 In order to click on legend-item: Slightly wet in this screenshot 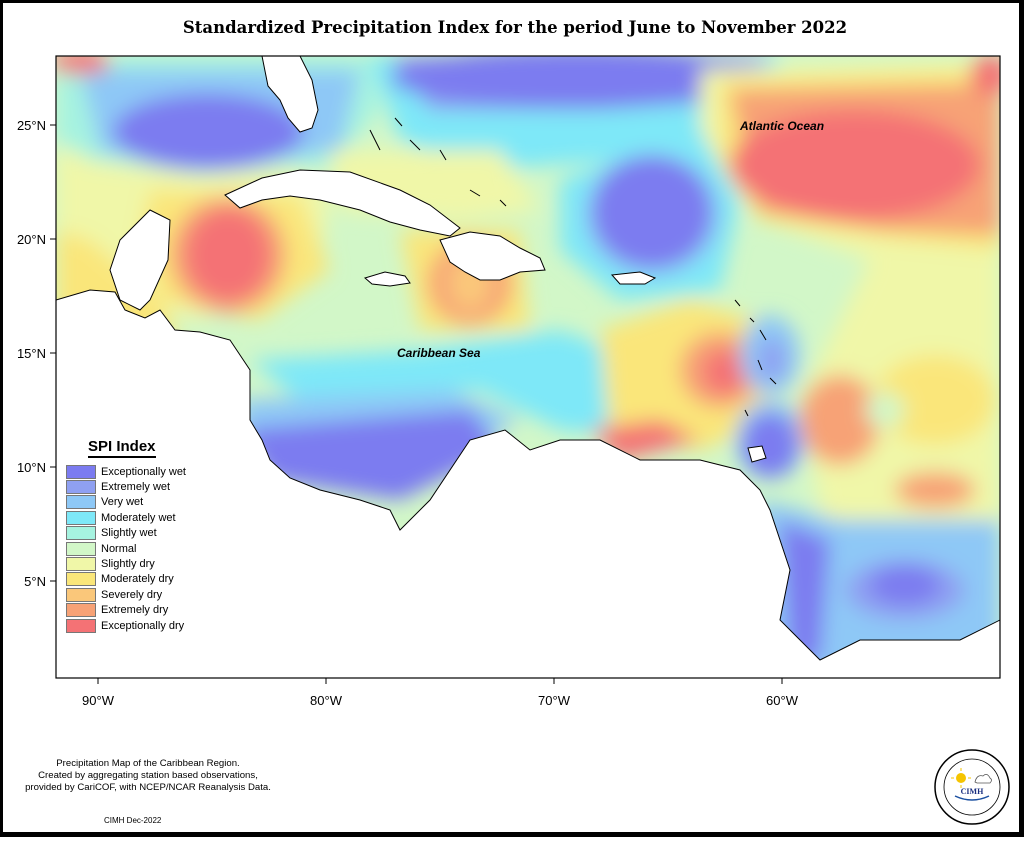, I will do `click(126, 533)`.